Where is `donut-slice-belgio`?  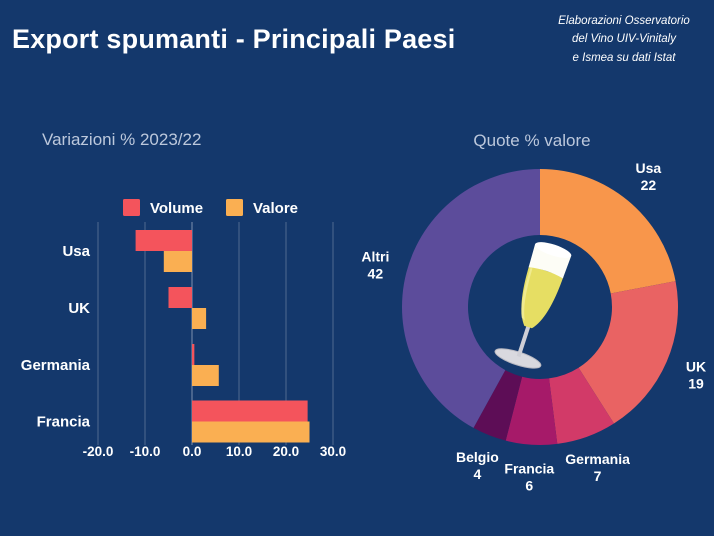 donut-slice-belgio is located at coordinates (498, 405).